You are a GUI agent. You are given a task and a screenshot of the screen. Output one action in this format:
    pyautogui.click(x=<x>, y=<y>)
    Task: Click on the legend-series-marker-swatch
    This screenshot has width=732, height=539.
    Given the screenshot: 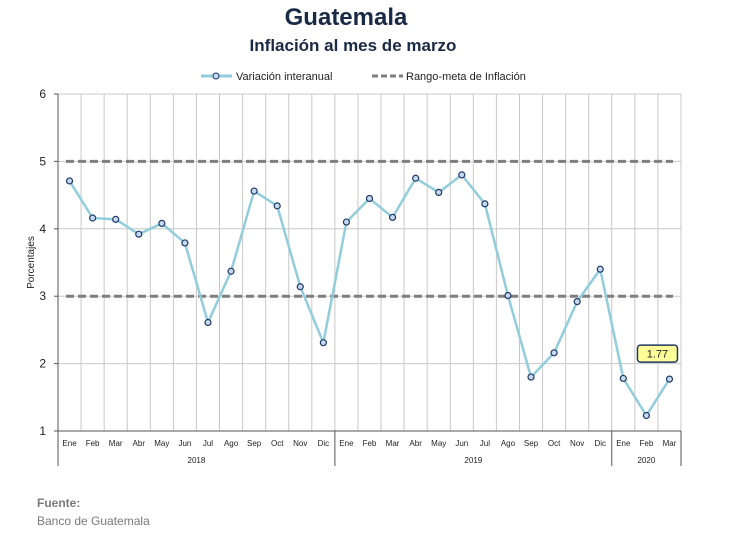 What is the action you would take?
    pyautogui.click(x=216, y=76)
    